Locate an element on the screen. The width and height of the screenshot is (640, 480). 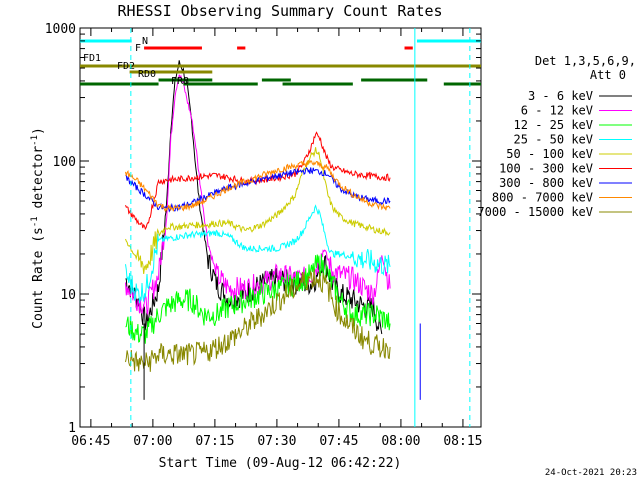
x-tick-label-2: 07:15 is located at coordinates (214, 441).